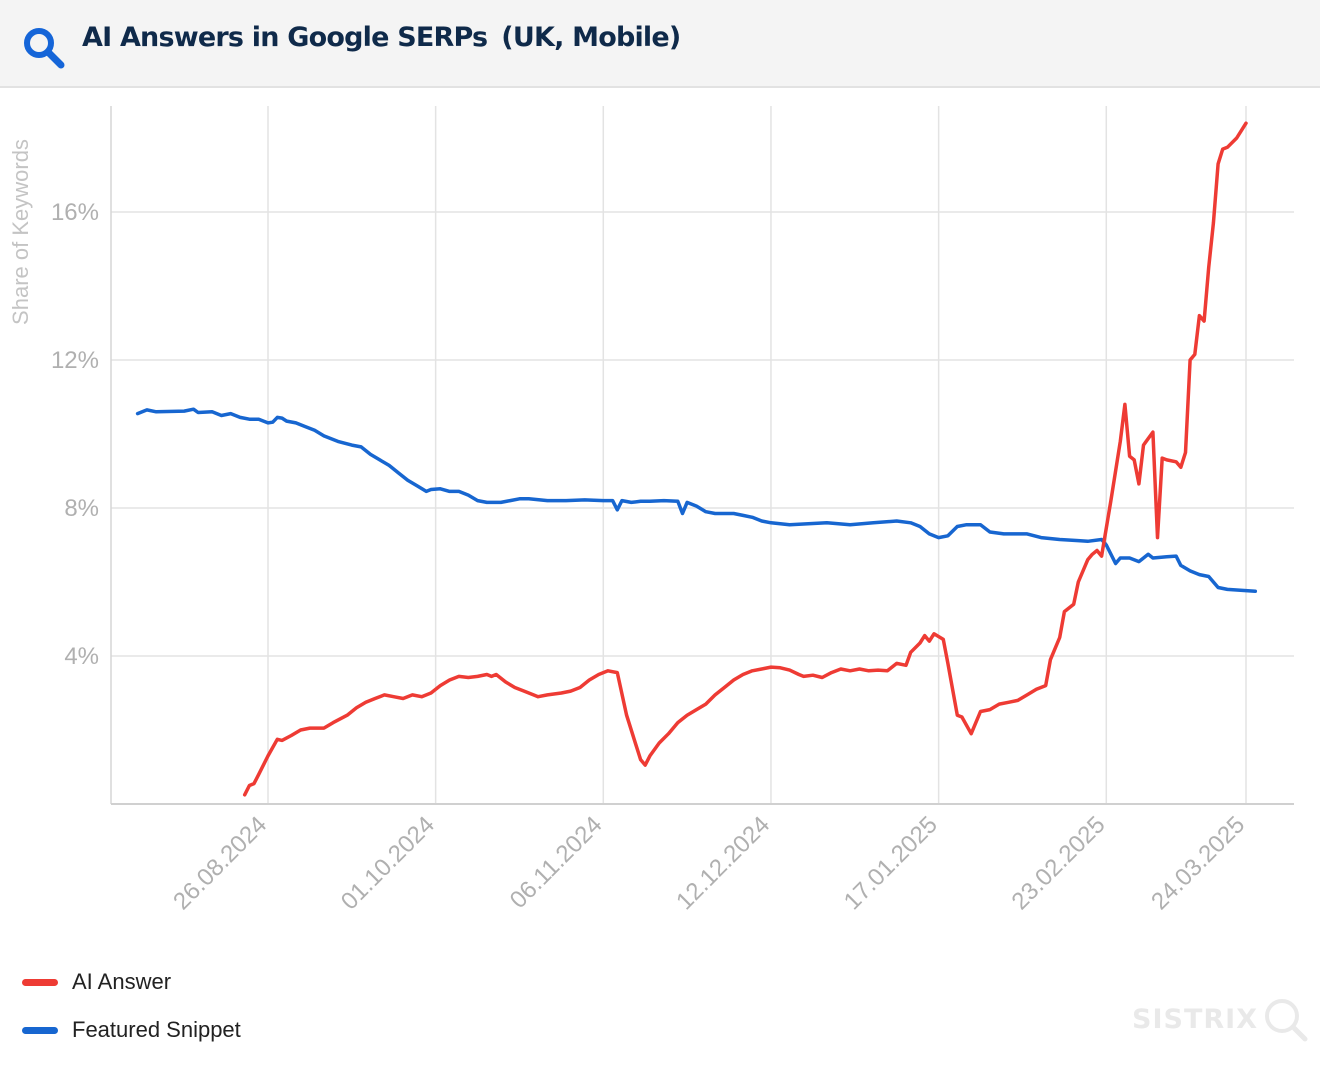 This screenshot has height=1073, width=1320. Describe the element at coordinates (556, 862) in the screenshot. I see `x-tick-label: 06.11.2024` at that location.